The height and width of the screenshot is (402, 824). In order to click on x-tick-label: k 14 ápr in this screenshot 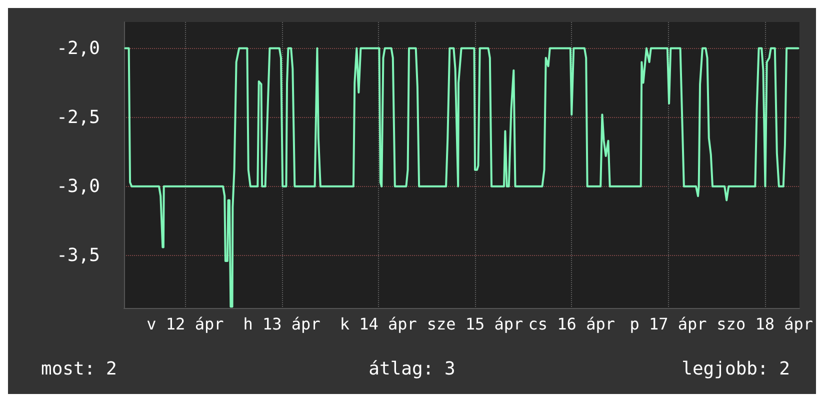, I will do `click(379, 324)`.